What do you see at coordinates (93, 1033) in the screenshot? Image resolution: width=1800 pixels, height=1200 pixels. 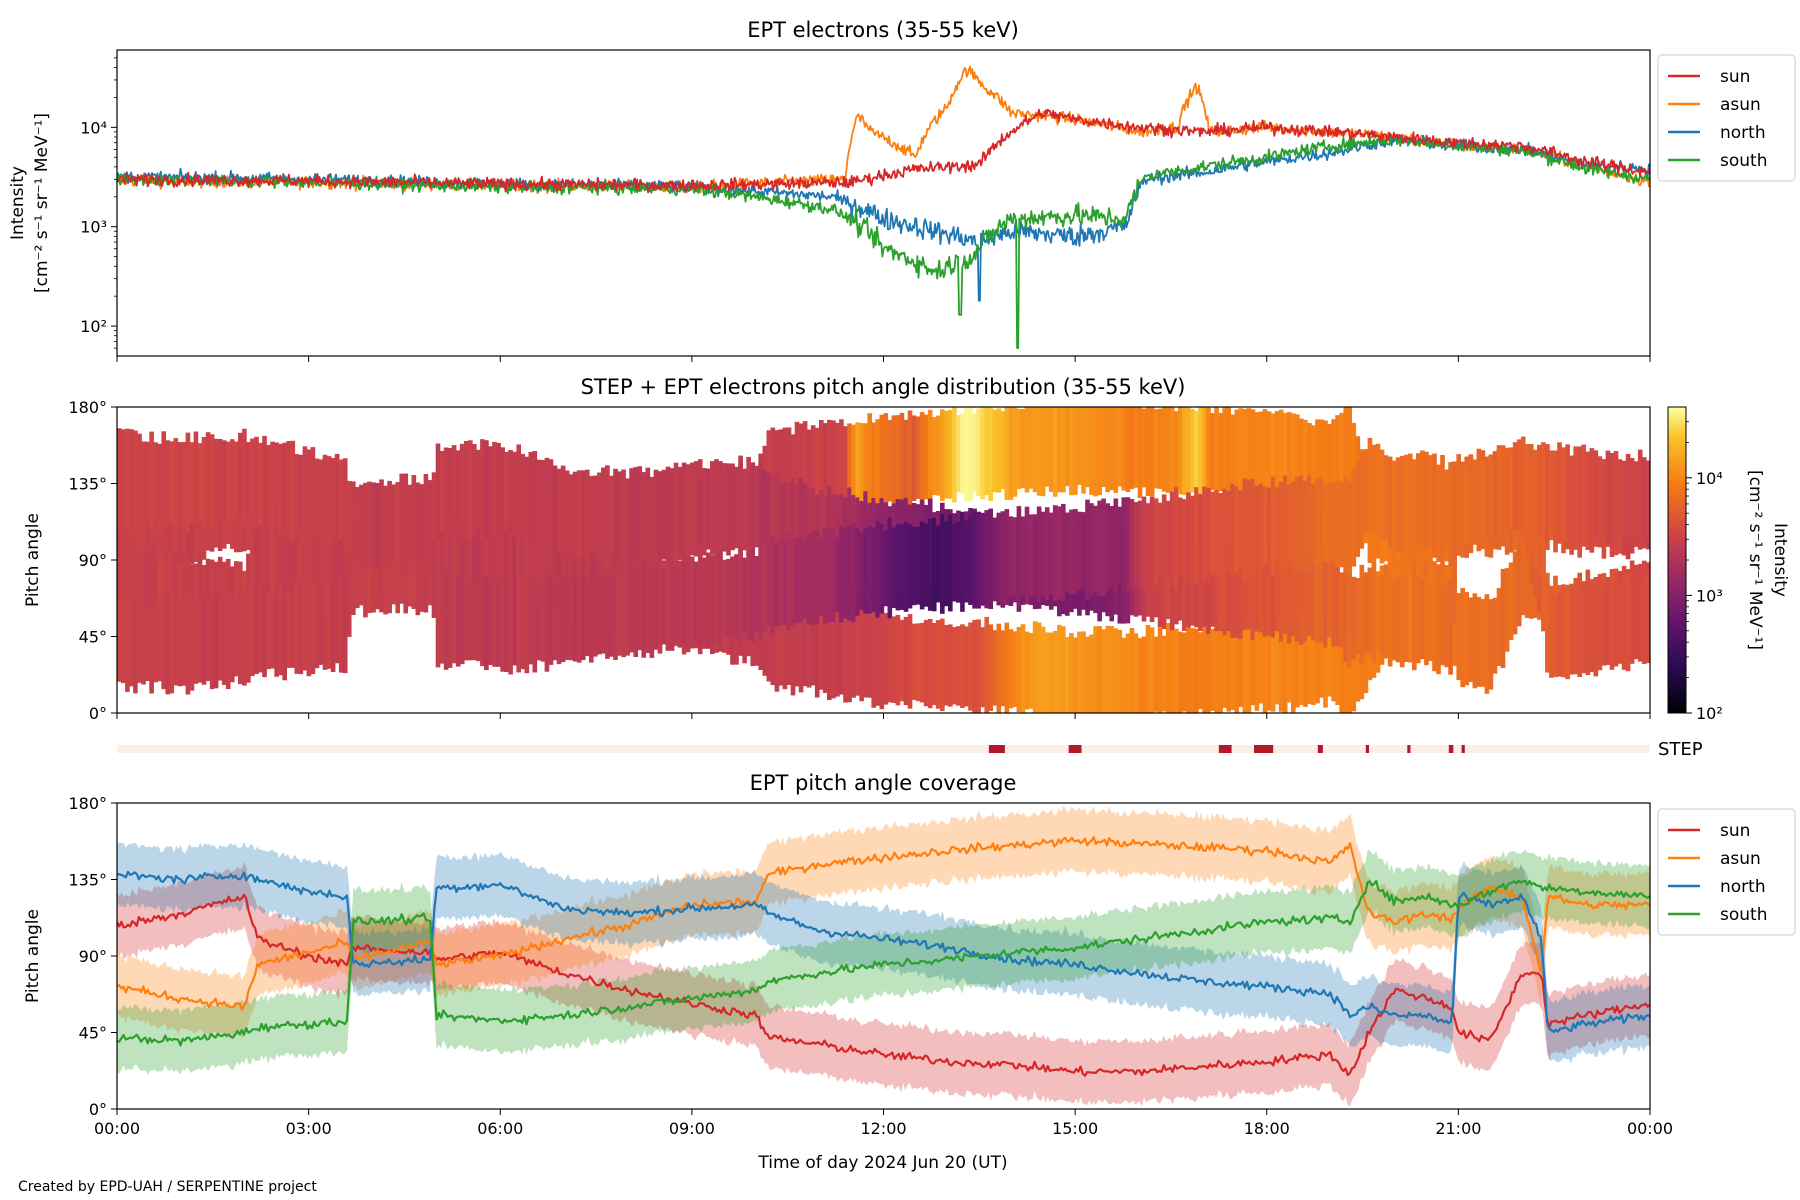 I see `coverage-ytick-label-1: 45°` at bounding box center [93, 1033].